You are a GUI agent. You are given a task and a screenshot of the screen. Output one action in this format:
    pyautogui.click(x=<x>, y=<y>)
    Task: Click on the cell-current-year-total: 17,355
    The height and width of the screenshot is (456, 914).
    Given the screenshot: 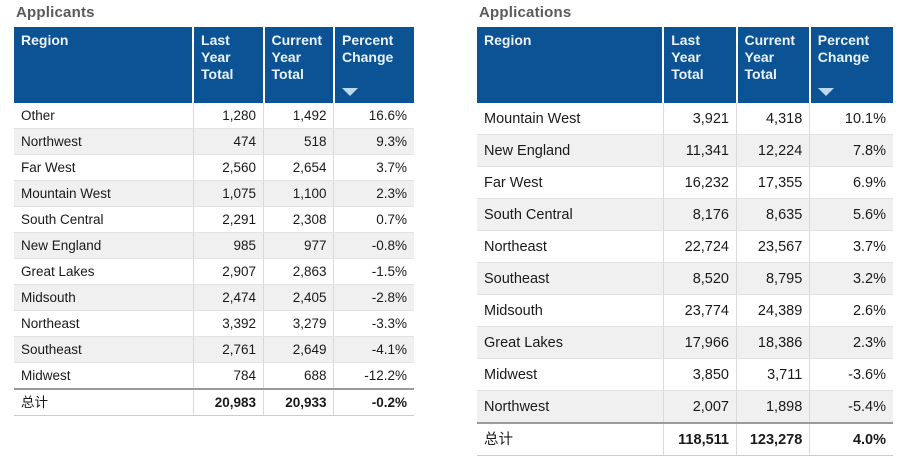 What is the action you would take?
    pyautogui.click(x=773, y=182)
    